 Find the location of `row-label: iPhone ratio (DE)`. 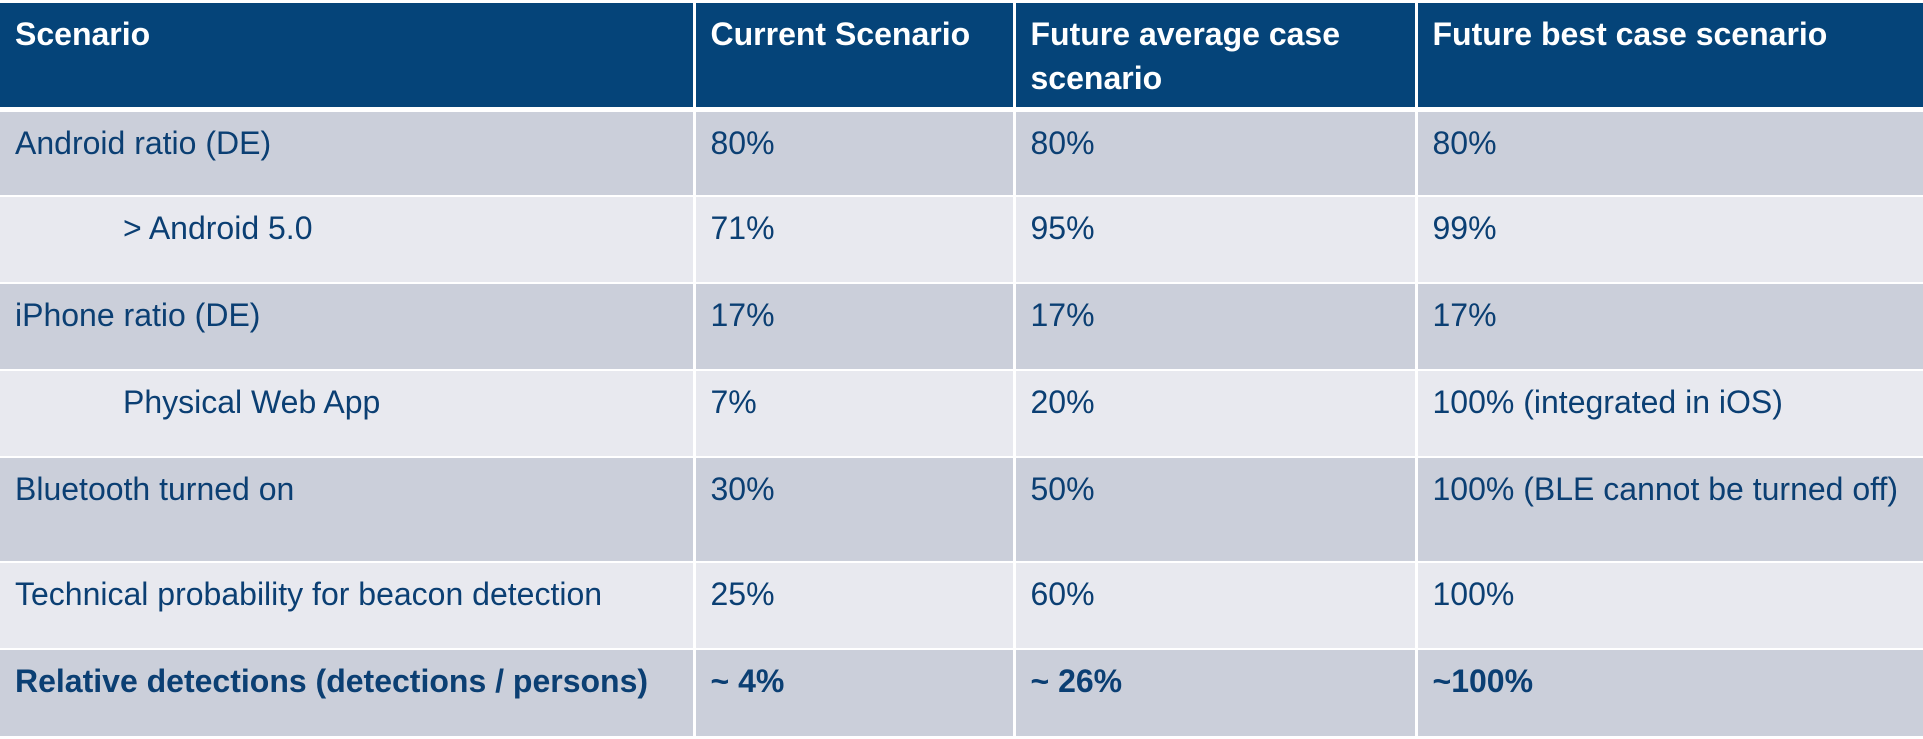

row-label: iPhone ratio (DE) is located at coordinates (348, 327).